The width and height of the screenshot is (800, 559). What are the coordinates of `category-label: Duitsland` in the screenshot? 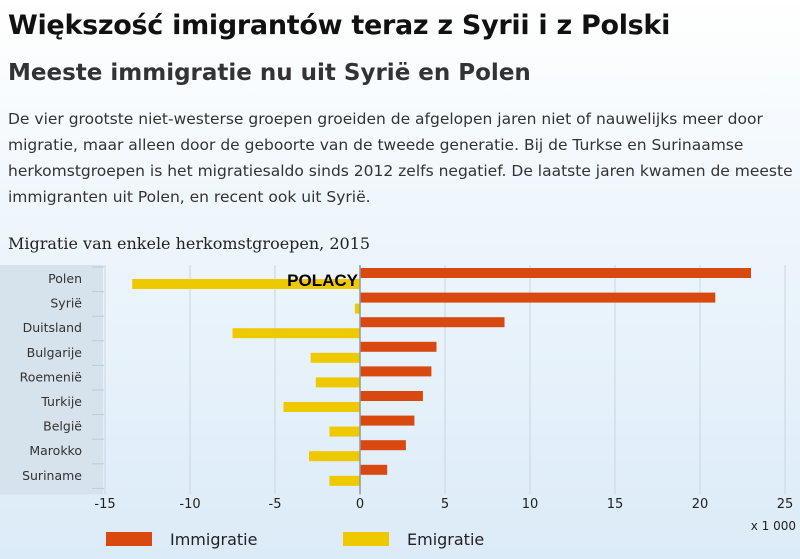 It's located at (52, 327).